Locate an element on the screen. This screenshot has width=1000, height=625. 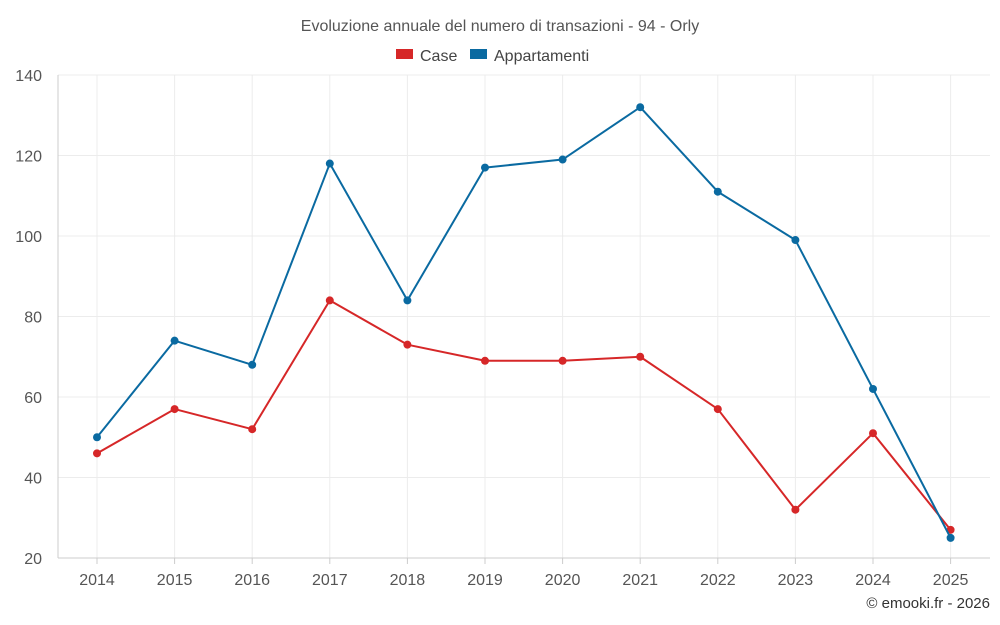
x-tick-label: 2016 is located at coordinates (252, 580).